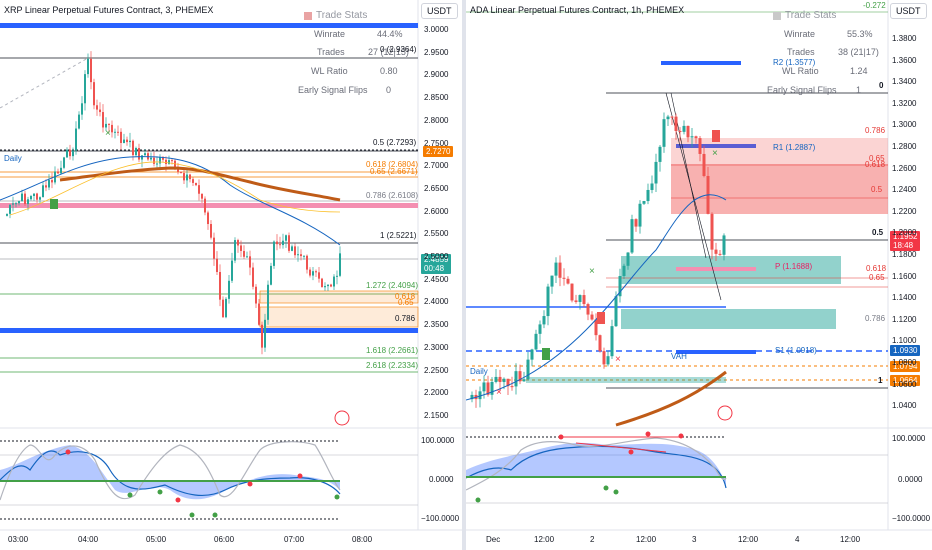  I want to click on pane-divider, so click(464, 275).